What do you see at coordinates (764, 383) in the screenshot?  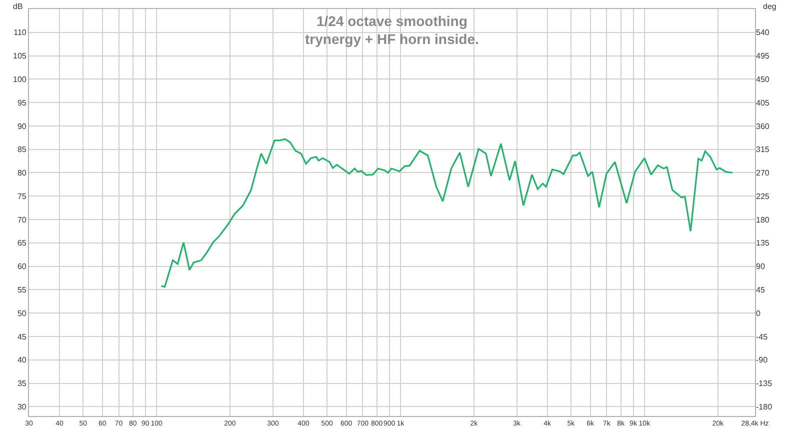 I see `y2-tick-label: -135` at bounding box center [764, 383].